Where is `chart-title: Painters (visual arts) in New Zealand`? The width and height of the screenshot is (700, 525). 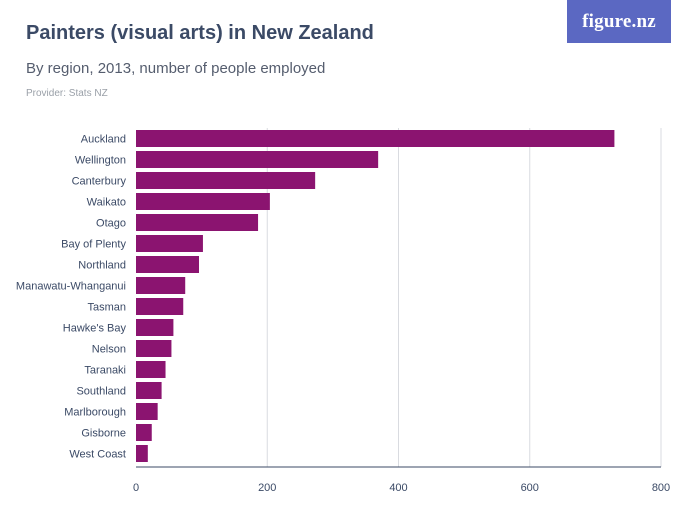 chart-title: Painters (visual arts) in New Zealand is located at coordinates (200, 33).